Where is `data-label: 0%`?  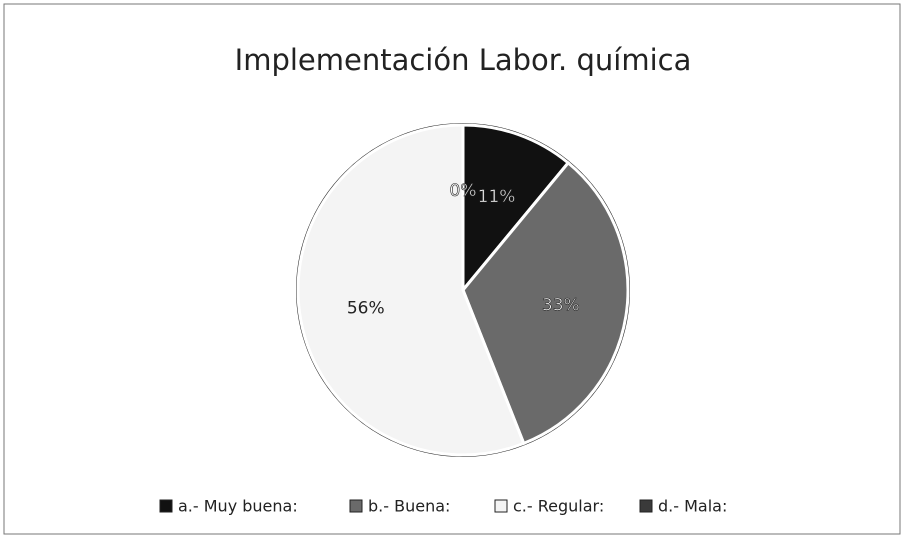
data-label: 0% is located at coordinates (463, 191).